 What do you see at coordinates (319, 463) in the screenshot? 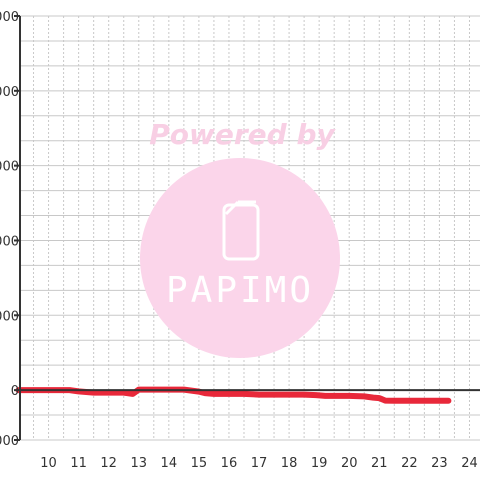
I see `x-tick-label: 19` at bounding box center [319, 463].